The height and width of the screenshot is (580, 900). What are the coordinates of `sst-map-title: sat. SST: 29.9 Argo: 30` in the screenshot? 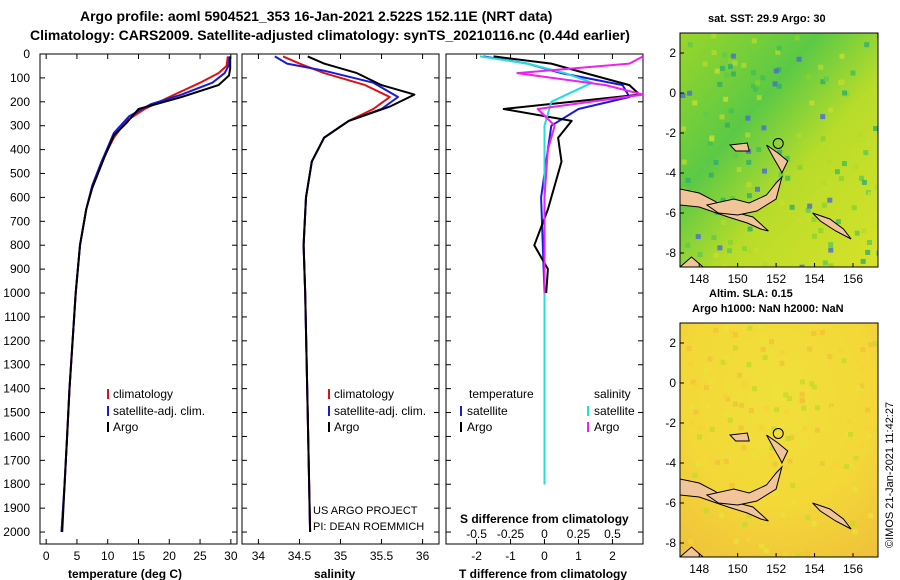 It's located at (767, 19).